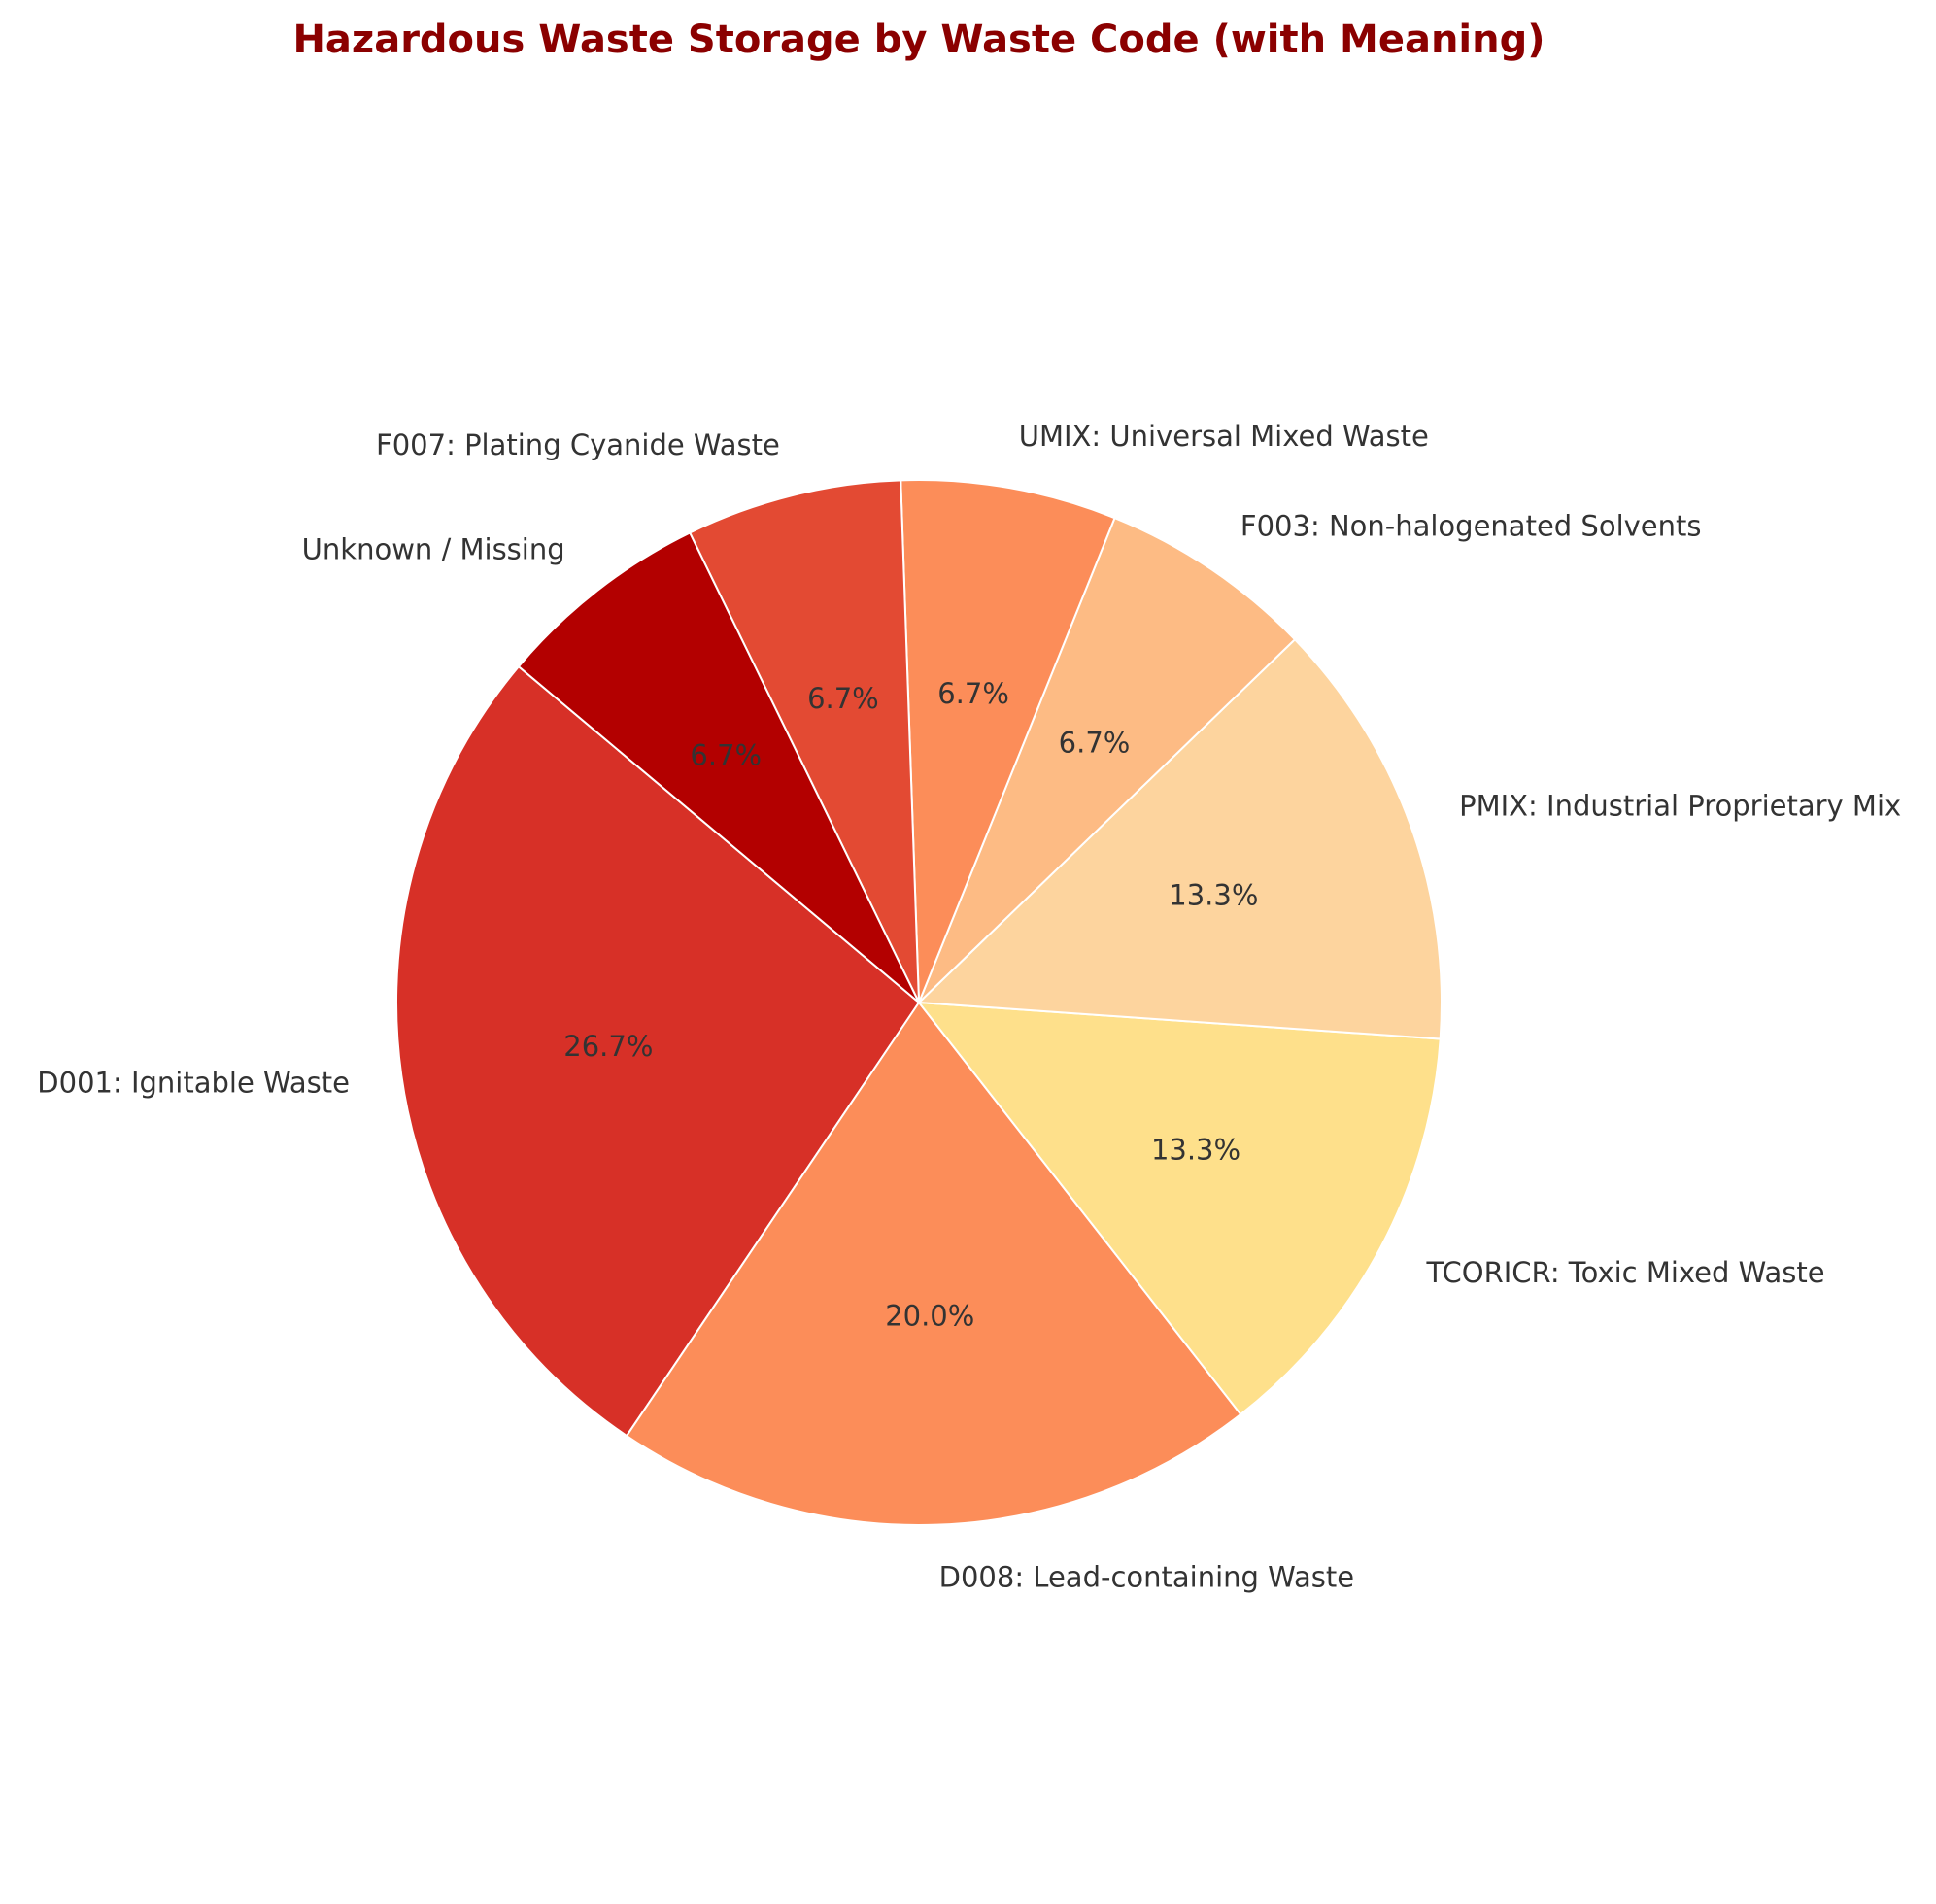 This screenshot has width=1936, height=1904. I want to click on slice-label: Unknown / Missing, so click(434, 549).